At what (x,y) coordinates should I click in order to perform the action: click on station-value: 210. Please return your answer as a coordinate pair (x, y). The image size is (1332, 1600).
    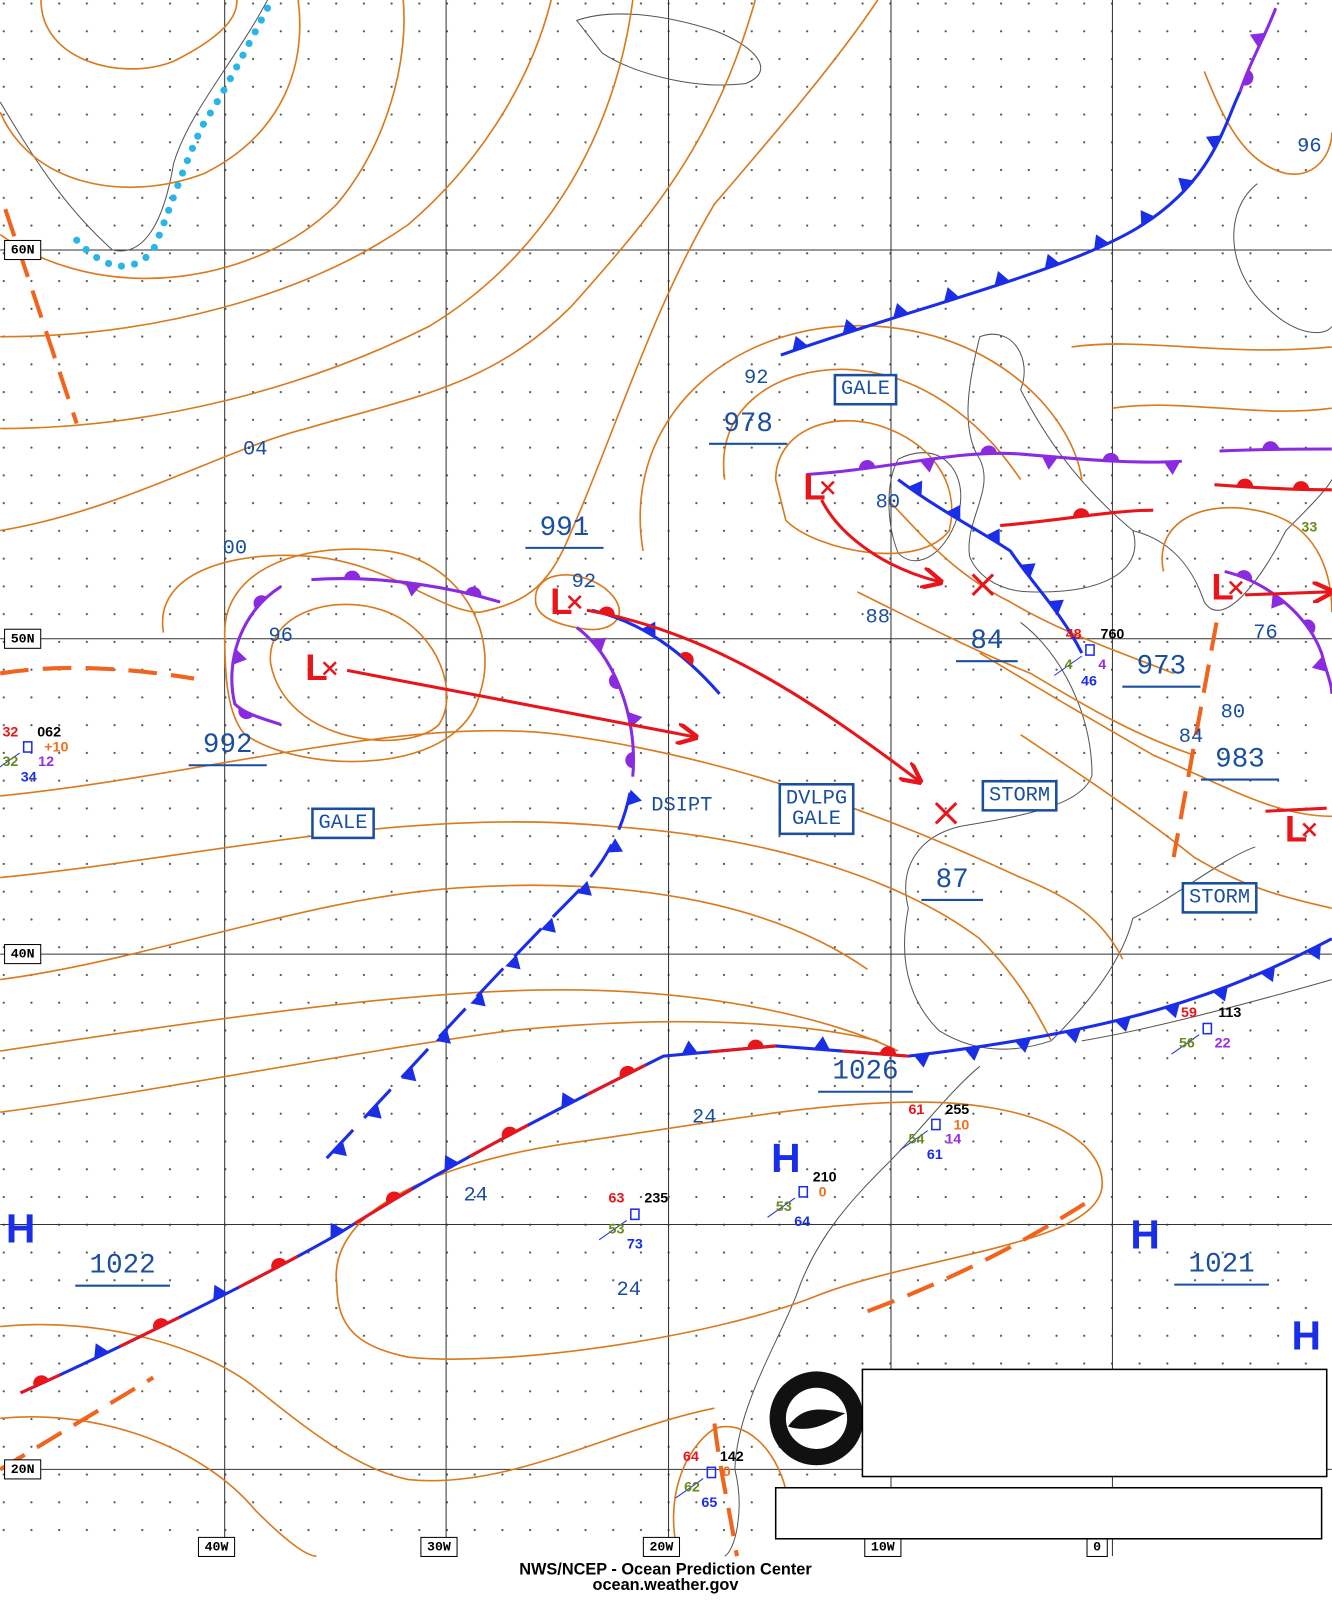
    Looking at the image, I should click on (825, 1177).